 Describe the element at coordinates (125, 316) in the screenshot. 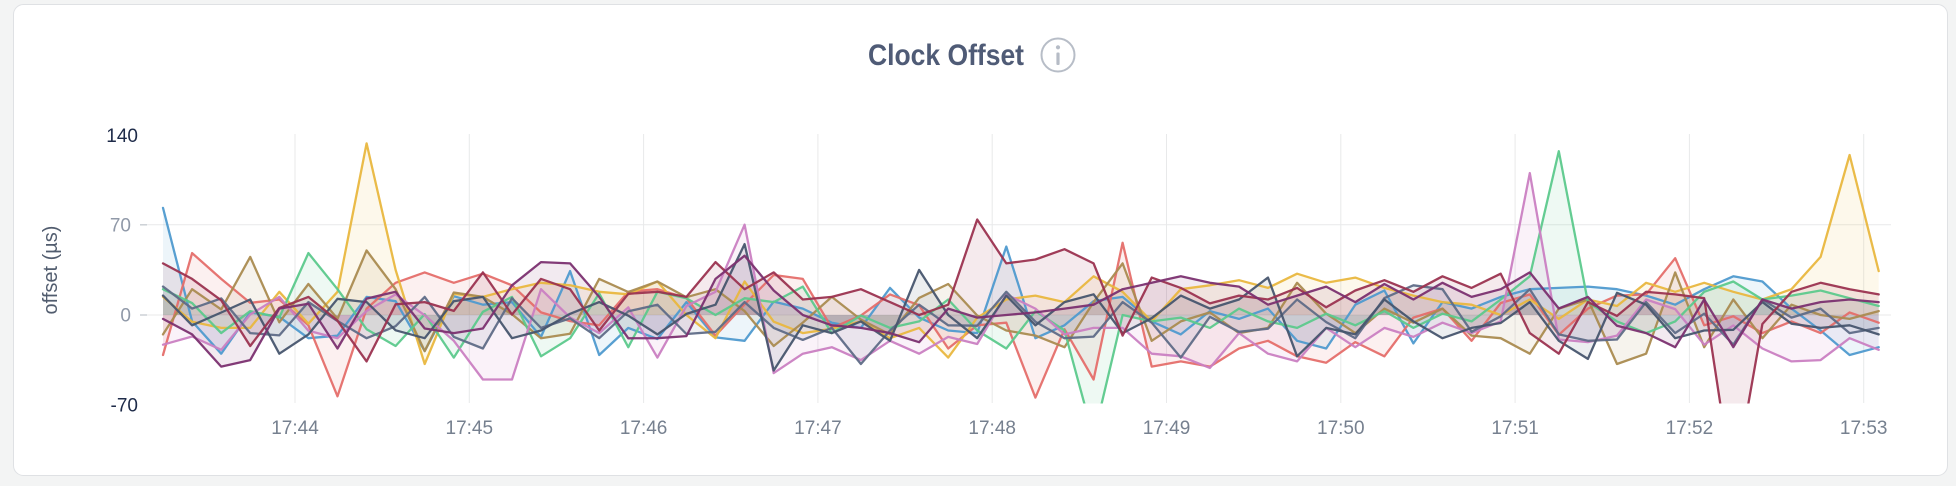

I see `svg-text: 0` at that location.